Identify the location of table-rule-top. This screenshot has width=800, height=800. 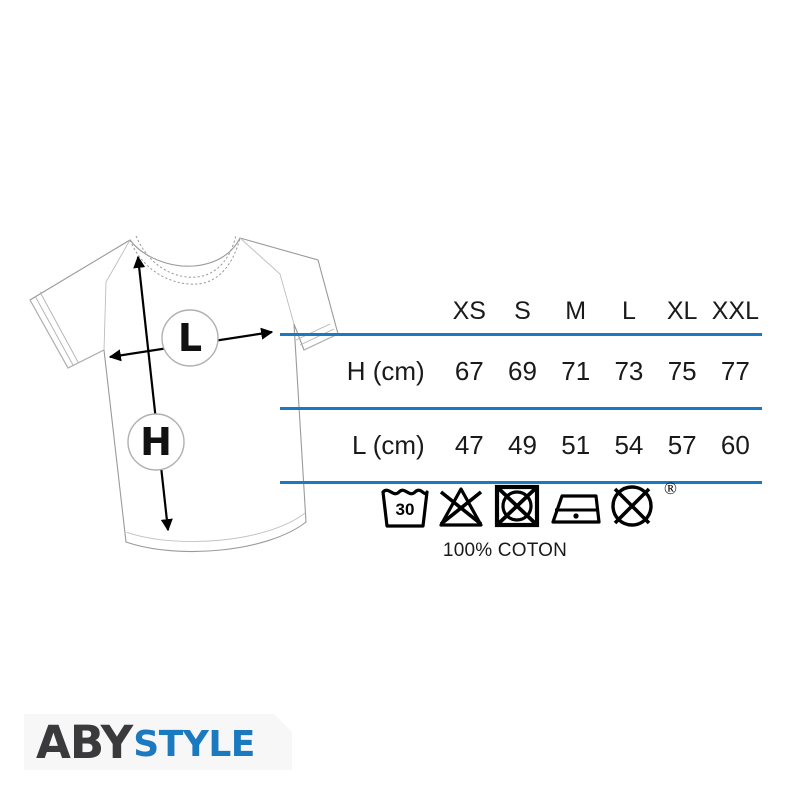
(521, 334).